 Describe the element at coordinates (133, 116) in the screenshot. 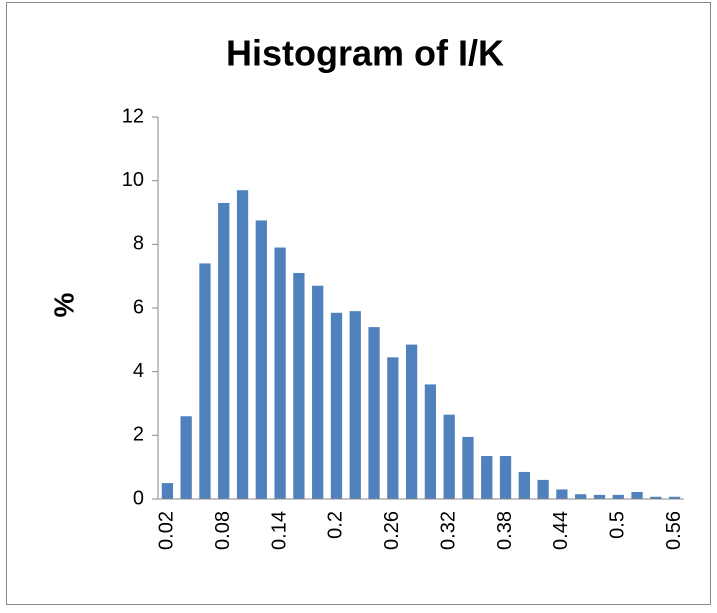

I see `y-tick-label: 12` at that location.